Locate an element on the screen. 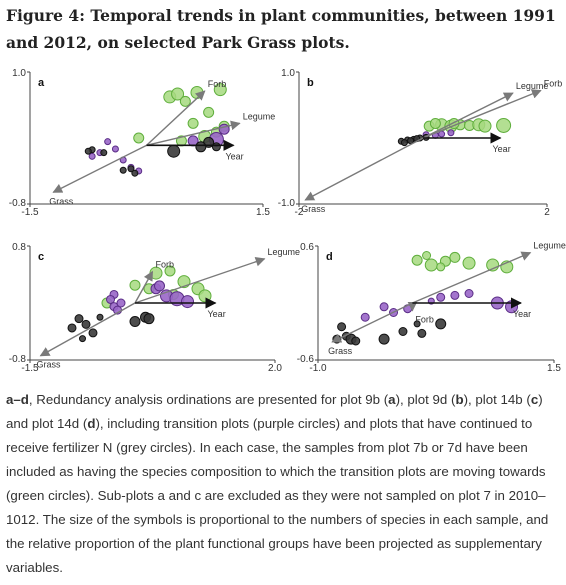 The height and width of the screenshot is (585, 566). panel-letter: a is located at coordinates (41, 83).